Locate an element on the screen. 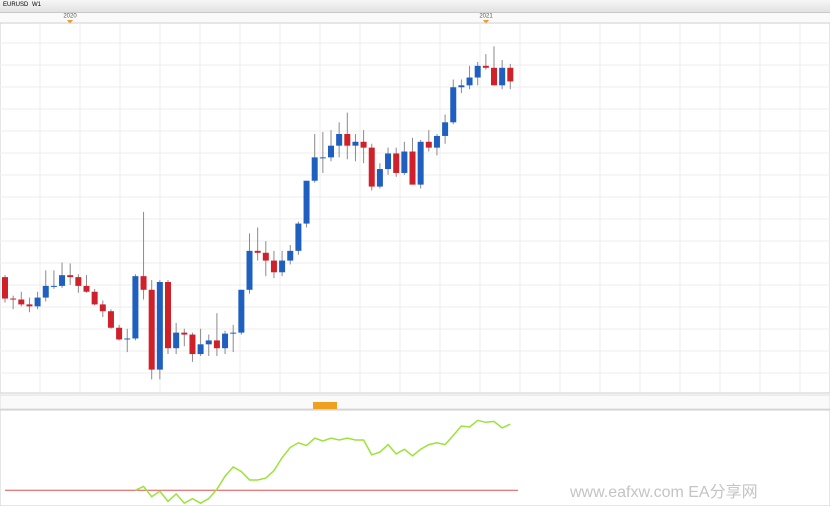 This screenshot has height=506, width=830. date-axis is located at coordinates (415, 402).